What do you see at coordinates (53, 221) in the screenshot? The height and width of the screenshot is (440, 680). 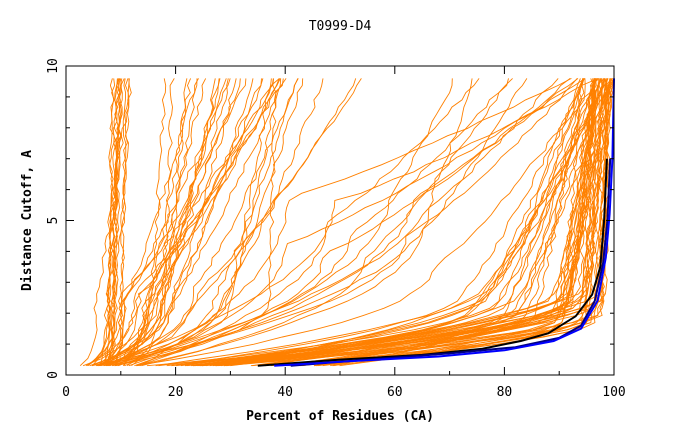 I see `y-tick-label: 5` at bounding box center [53, 221].